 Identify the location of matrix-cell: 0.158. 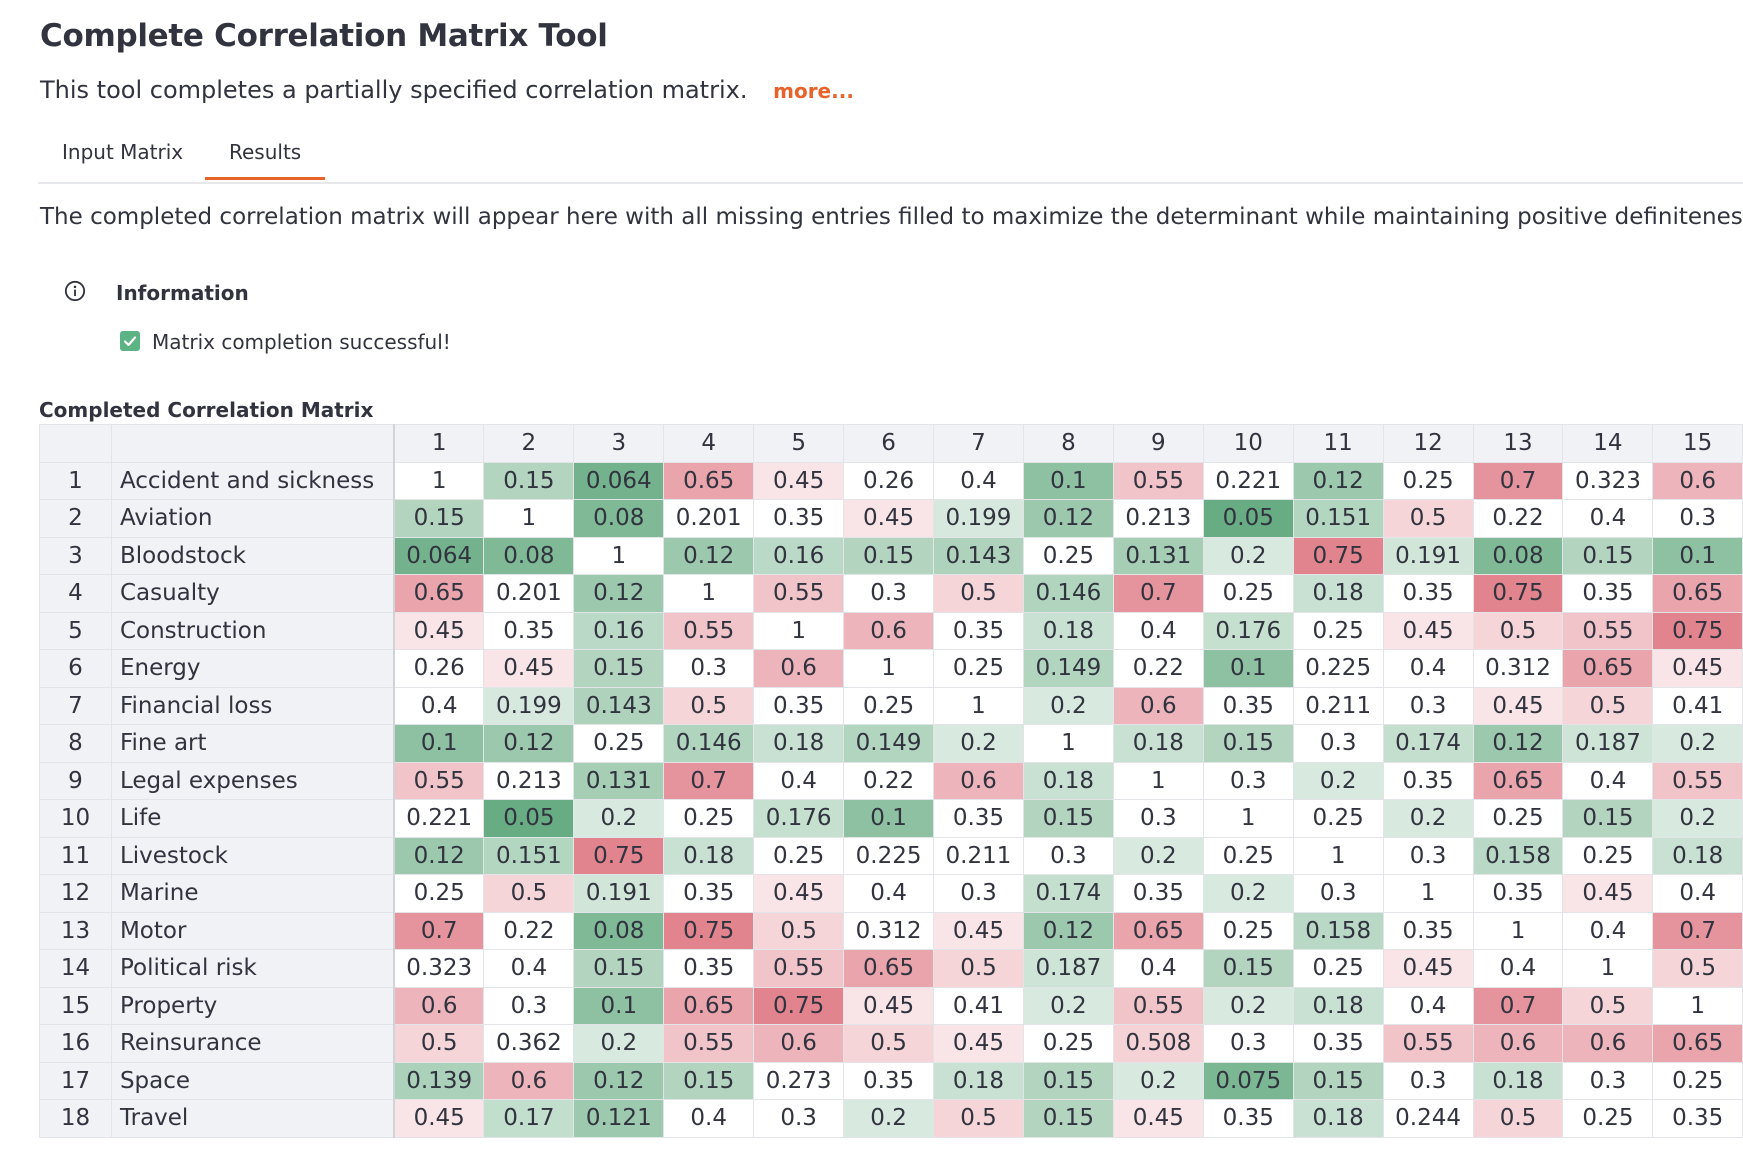
(1338, 930).